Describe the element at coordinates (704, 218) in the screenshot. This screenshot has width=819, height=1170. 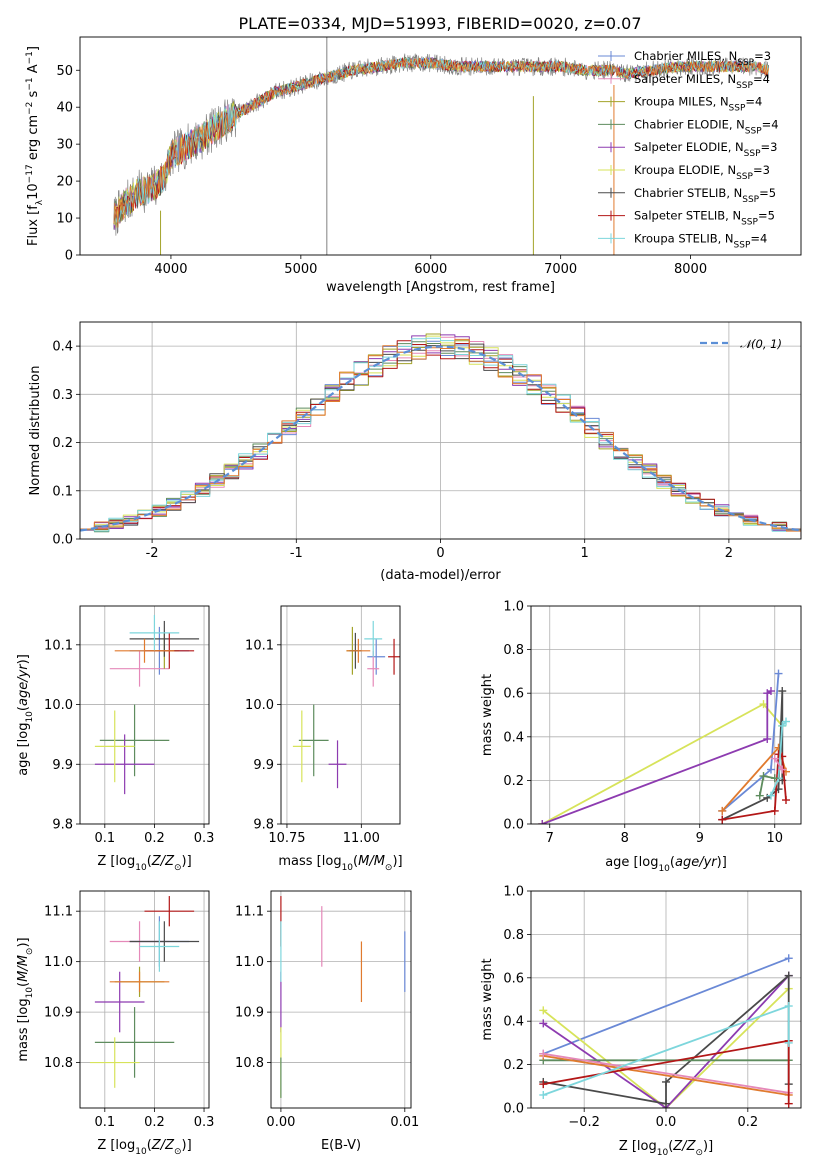
I see `legend-entry: Salpeter STELIB, NSSP=5` at that location.